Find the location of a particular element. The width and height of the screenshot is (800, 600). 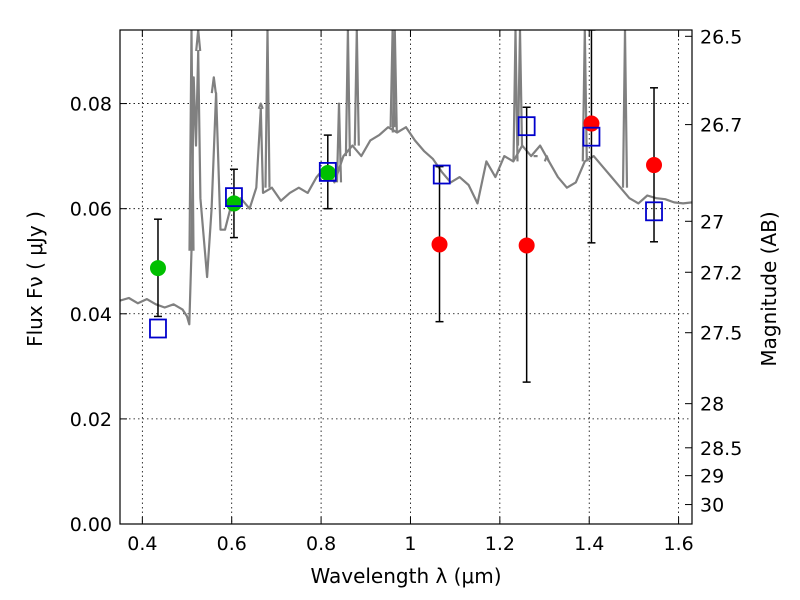

x-tick-label: 0.4 is located at coordinates (142, 544).